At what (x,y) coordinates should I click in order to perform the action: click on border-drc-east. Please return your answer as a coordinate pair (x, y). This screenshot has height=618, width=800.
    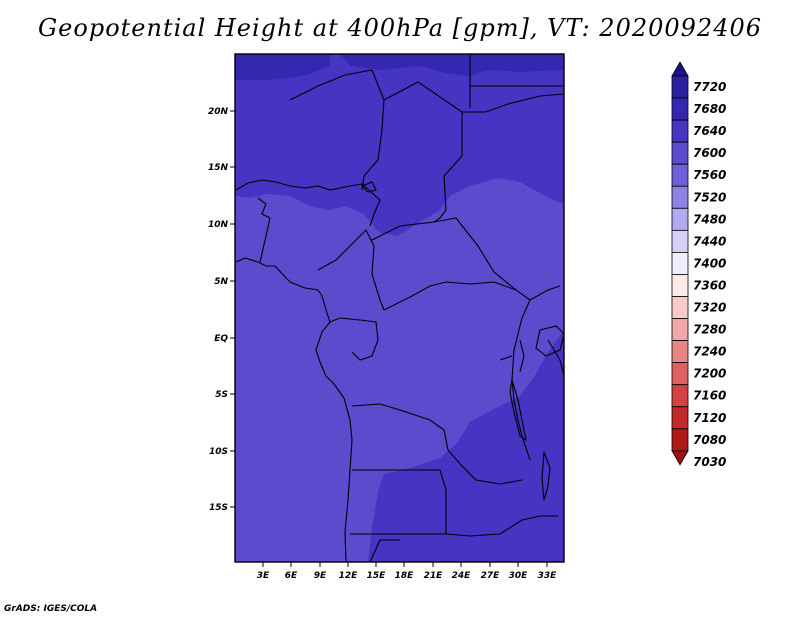
    Looking at the image, I should click on (521, 380).